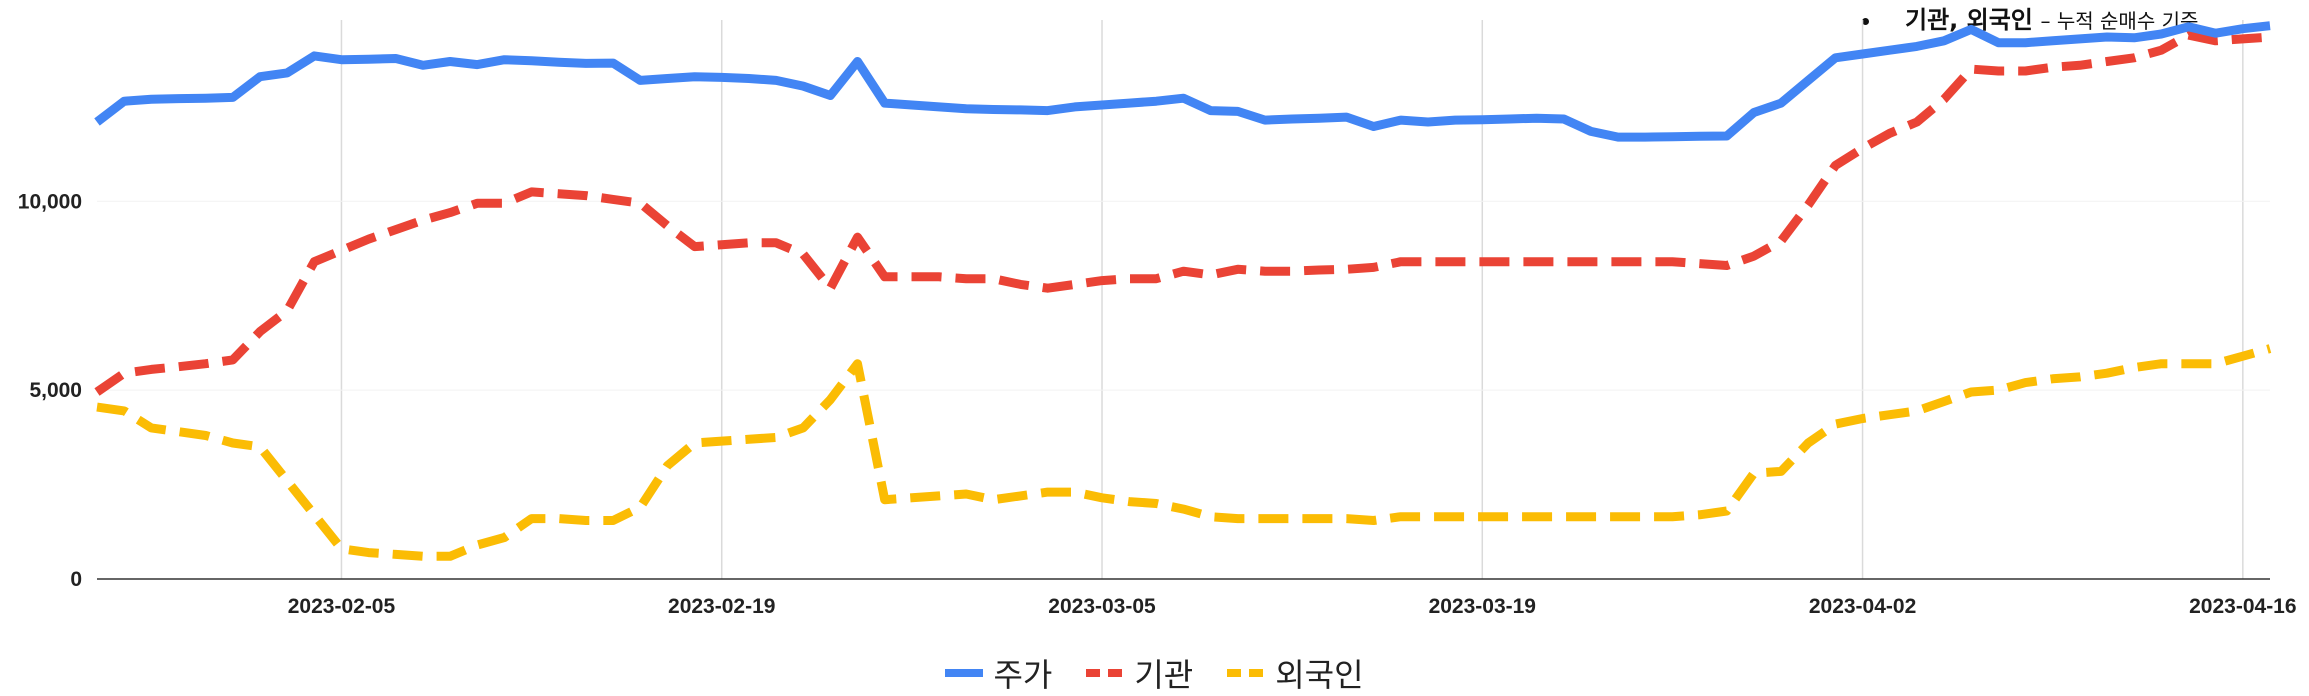 The image size is (2309, 696). What do you see at coordinates (342, 606) in the screenshot?
I see `x-tick-label: 2023-02-05` at bounding box center [342, 606].